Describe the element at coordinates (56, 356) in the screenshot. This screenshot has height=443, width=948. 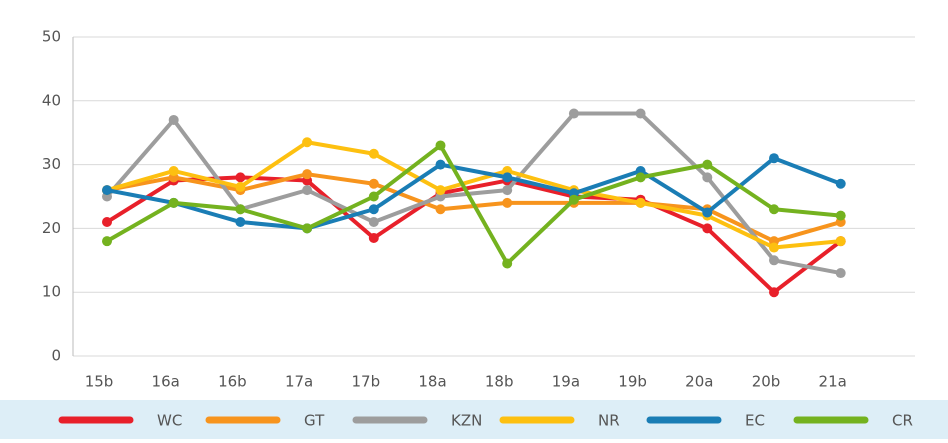
I see `y-tick-label: 0` at that location.